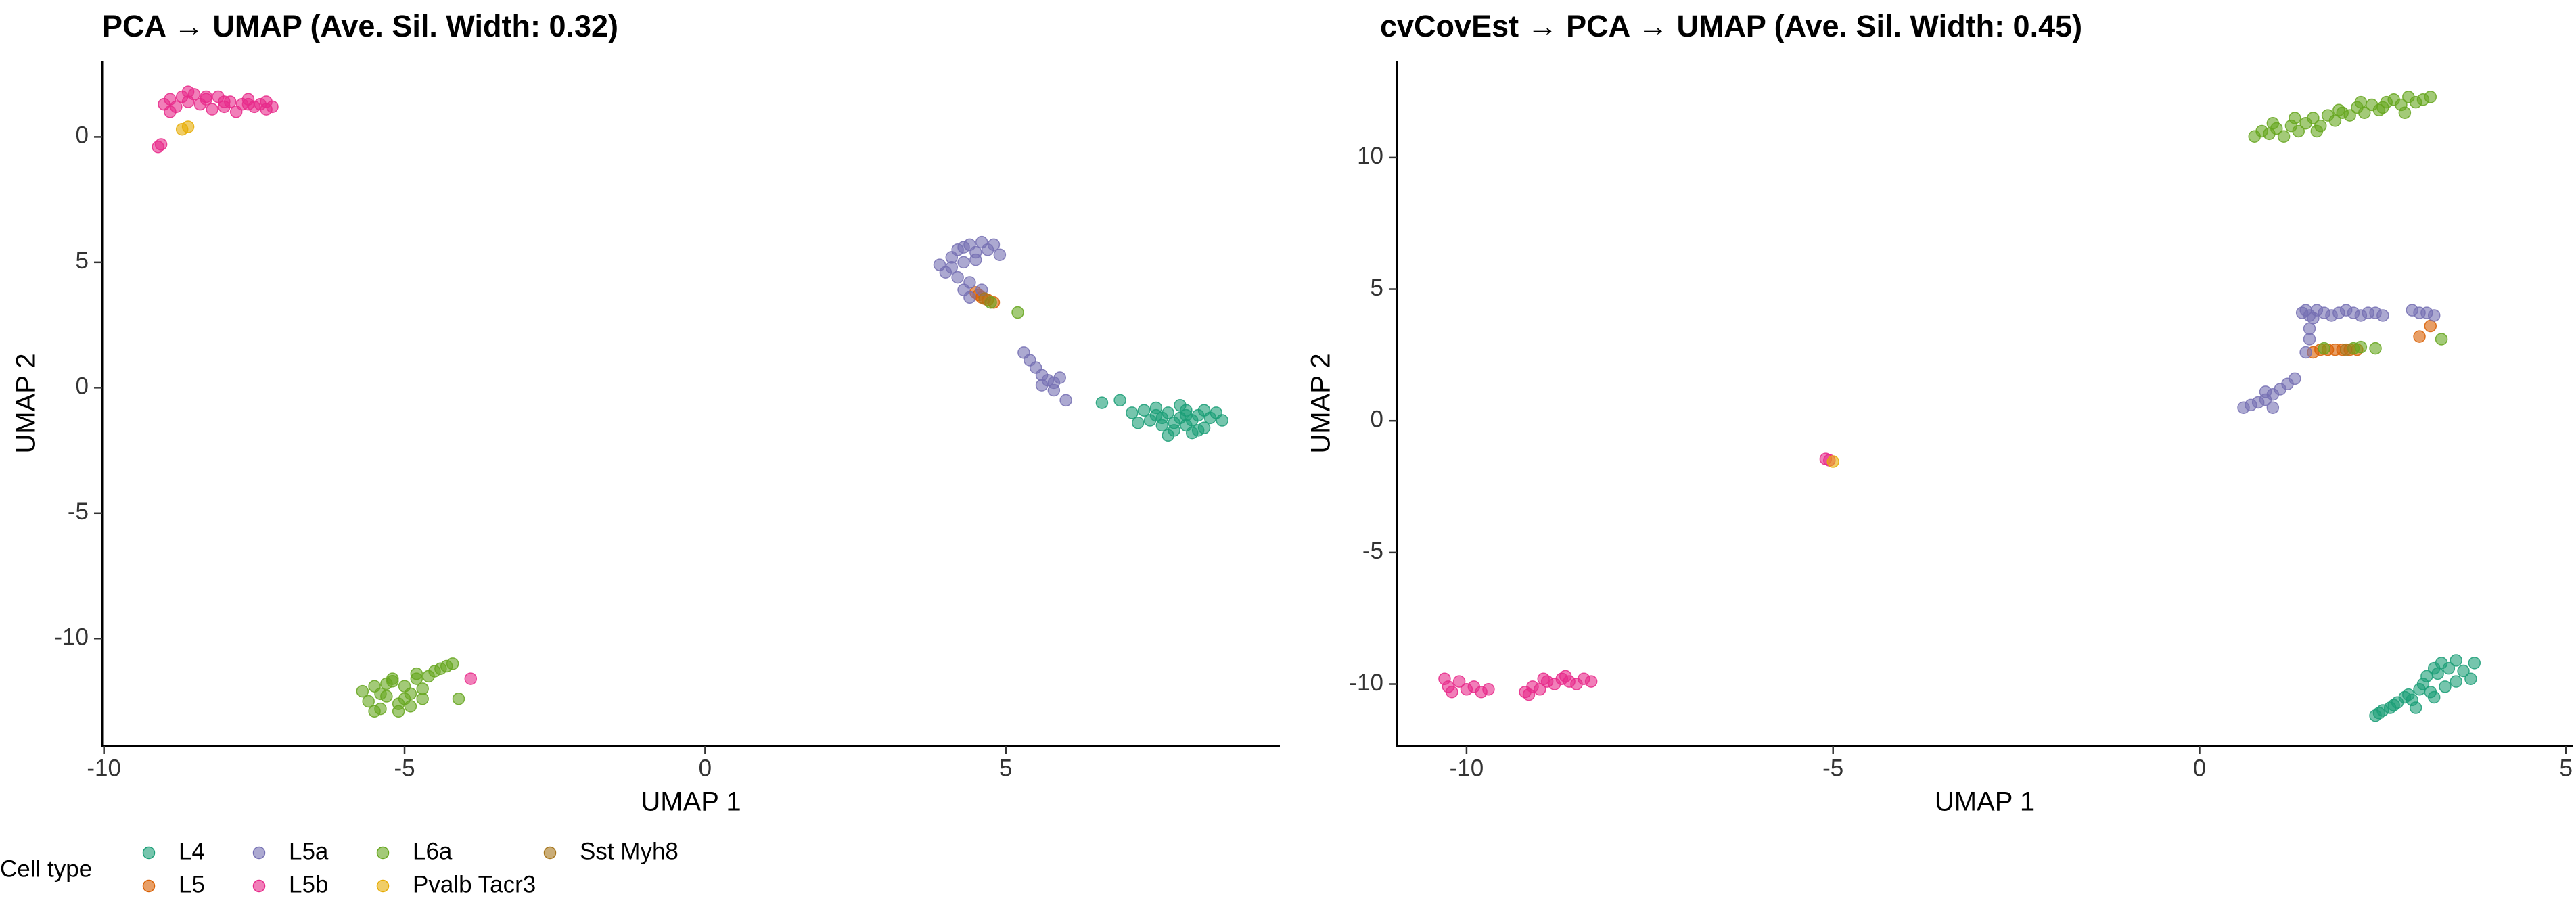 The image size is (2576, 913). I want to click on chart-title: PCA → UMAP (Ave. Sil. Width: 0.32), so click(360, 26).